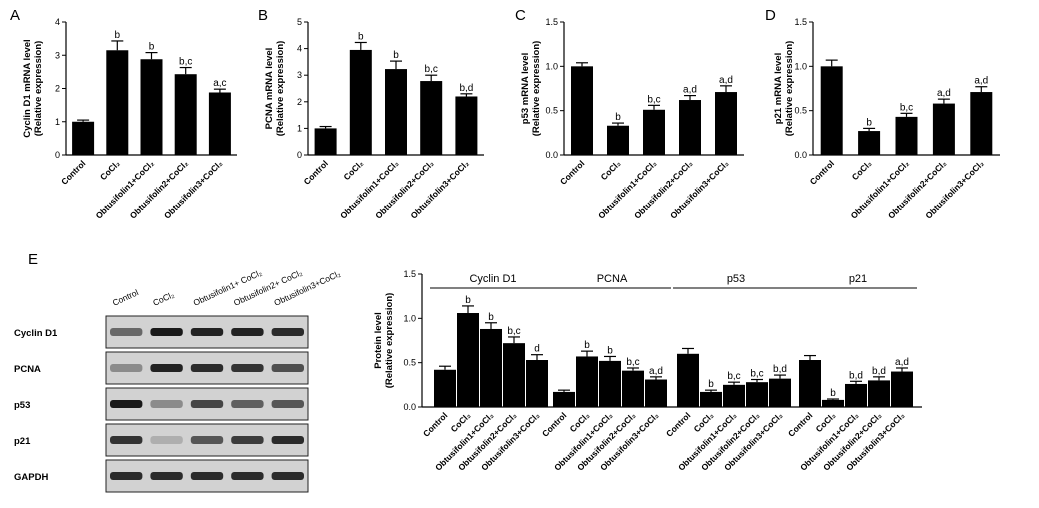 This screenshot has width=1039, height=508. Describe the element at coordinates (27, 88) in the screenshot. I see `y-axis-label-line: Cyclin D1 mRNA level` at that location.